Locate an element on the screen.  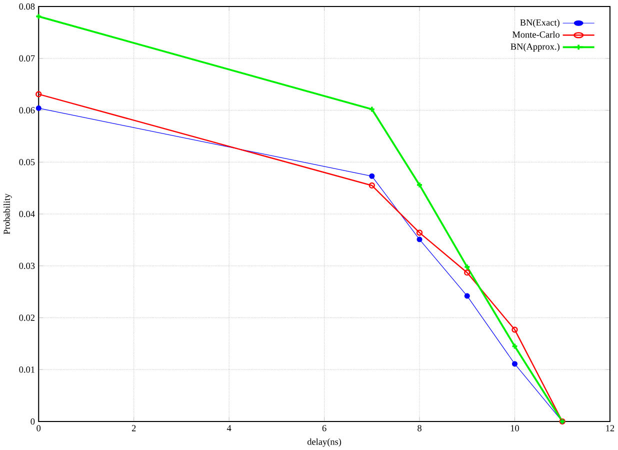
x-tick-label: 6 is located at coordinates (324, 428).